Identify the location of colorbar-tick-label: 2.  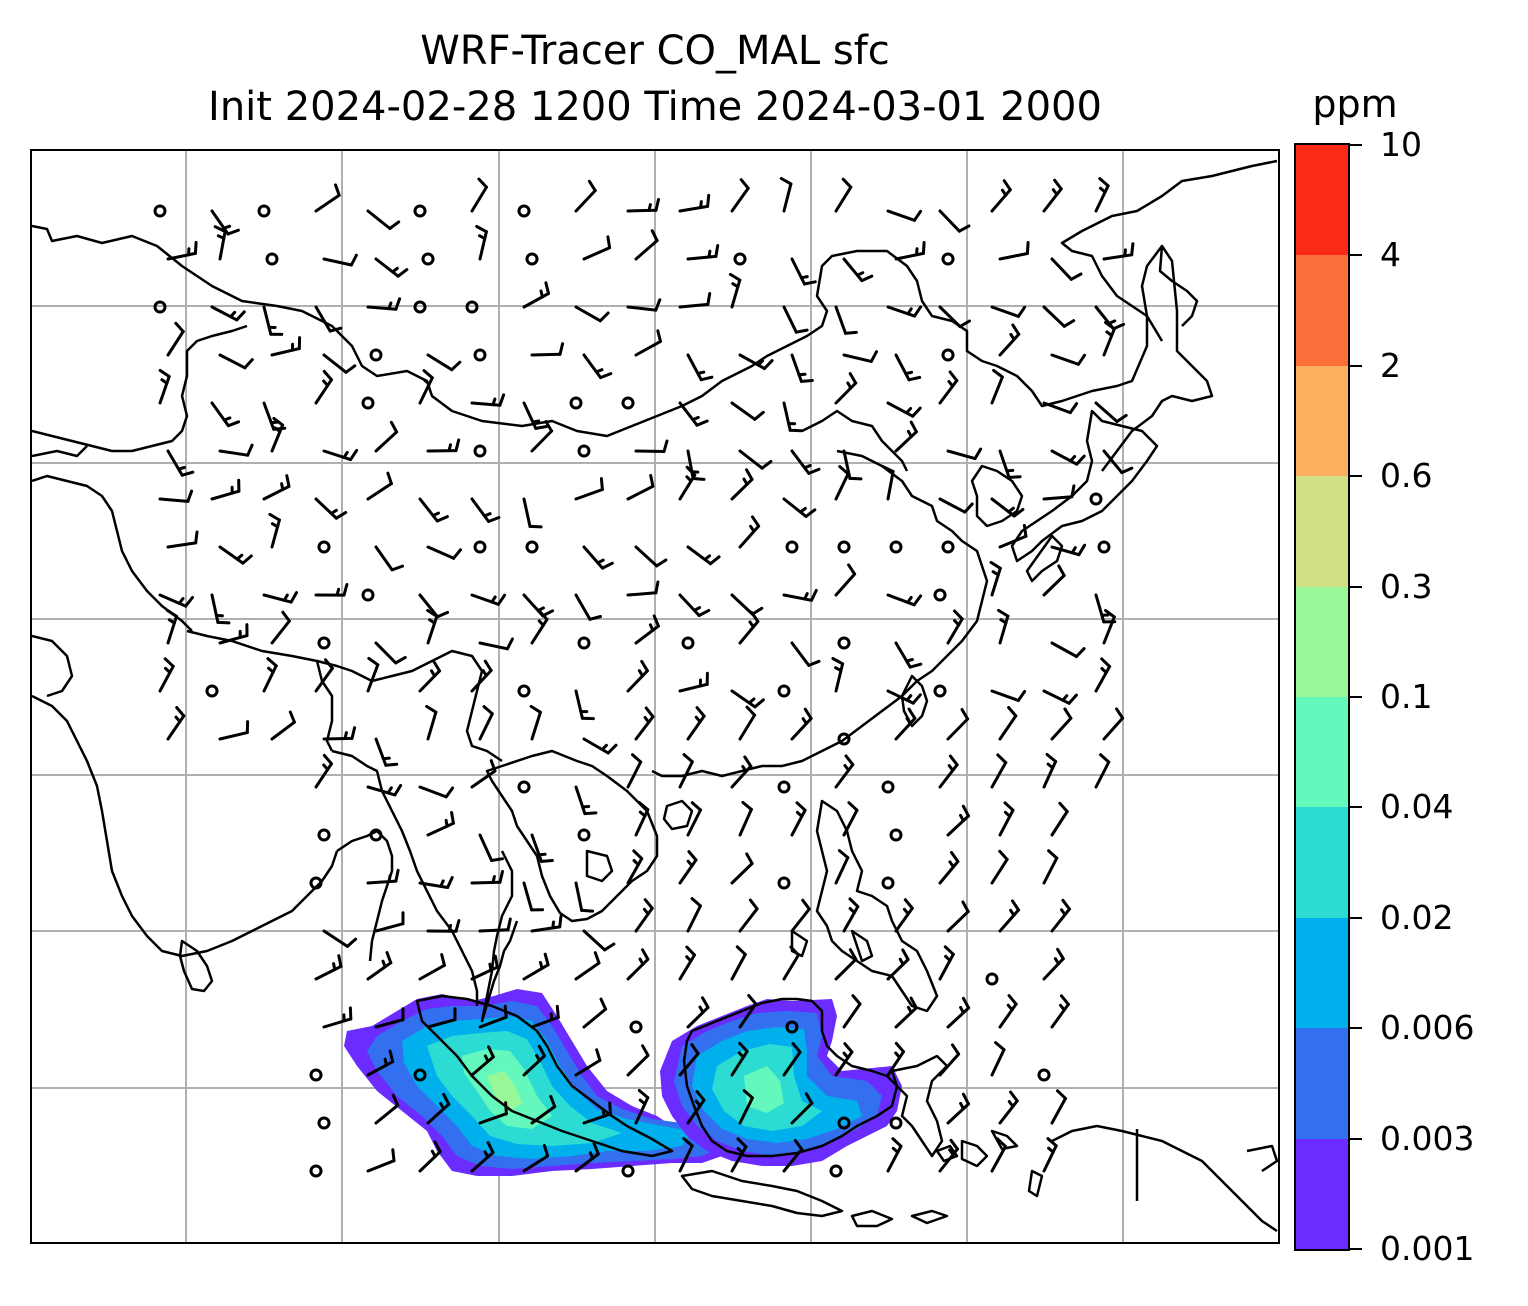
(1390, 365).